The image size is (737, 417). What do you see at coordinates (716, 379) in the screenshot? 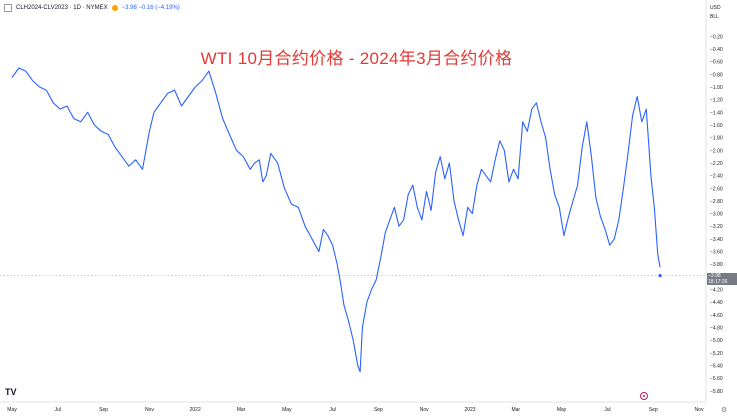
I see `y-tick-label: −5.60` at bounding box center [716, 379].